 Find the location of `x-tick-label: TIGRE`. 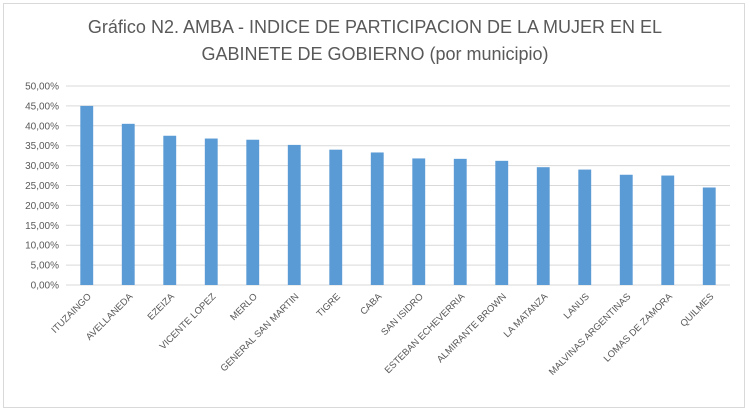

x-tick-label: TIGRE is located at coordinates (329, 305).